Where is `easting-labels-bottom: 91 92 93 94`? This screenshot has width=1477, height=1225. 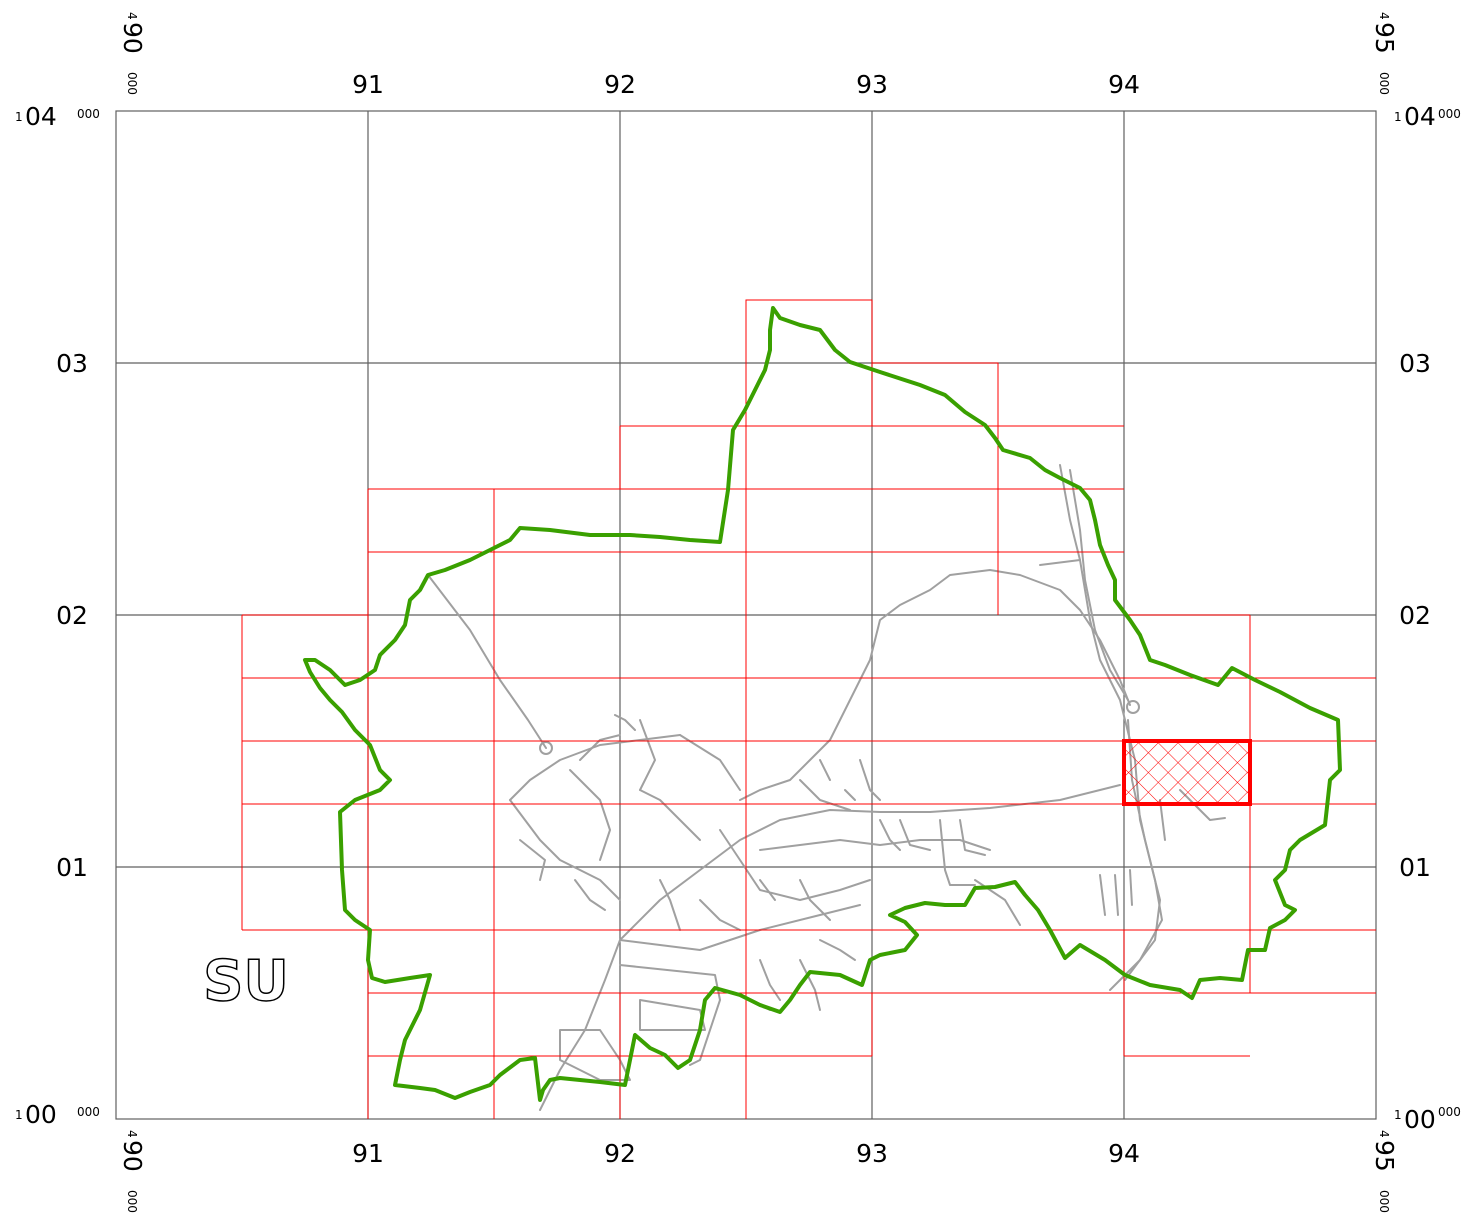 easting-labels-bottom: 91 92 93 94 is located at coordinates (746, 1153).